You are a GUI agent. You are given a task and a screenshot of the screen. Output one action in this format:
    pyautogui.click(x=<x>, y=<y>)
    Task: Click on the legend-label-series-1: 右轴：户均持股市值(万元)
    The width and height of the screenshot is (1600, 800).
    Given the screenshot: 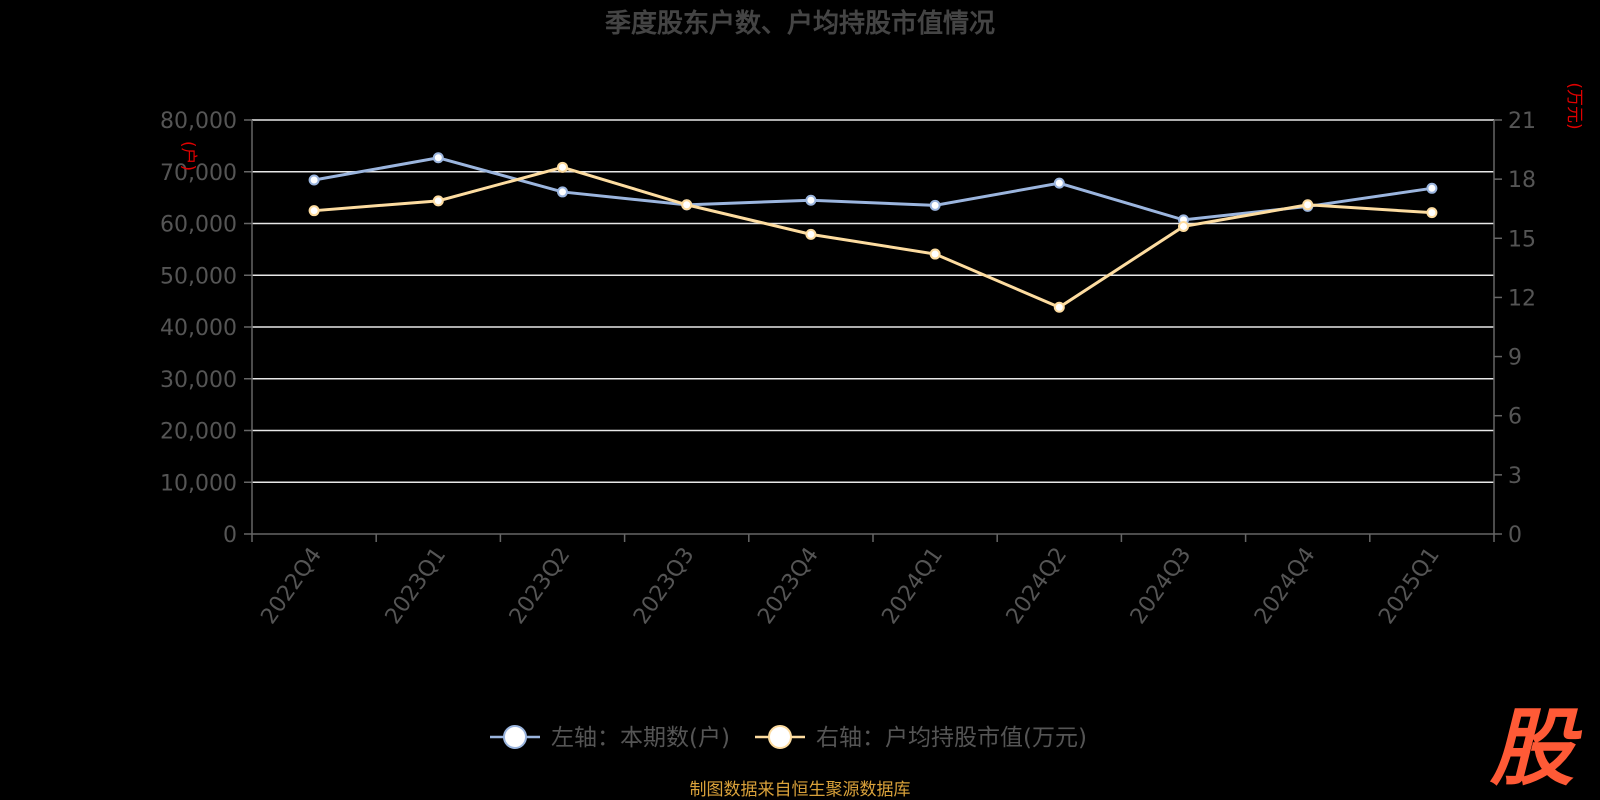 What is the action you would take?
    pyautogui.click(x=951, y=738)
    